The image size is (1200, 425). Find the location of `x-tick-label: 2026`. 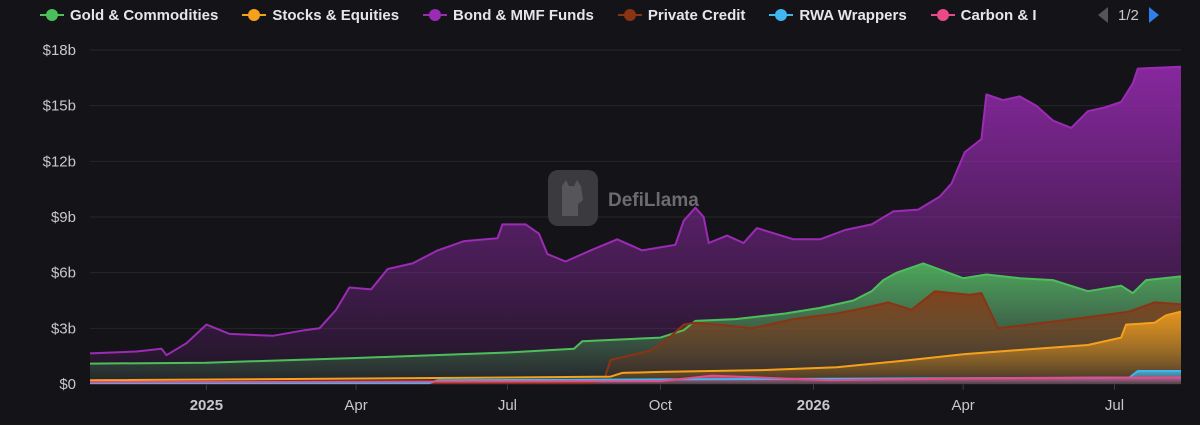

x-tick-label: 2026 is located at coordinates (813, 405).